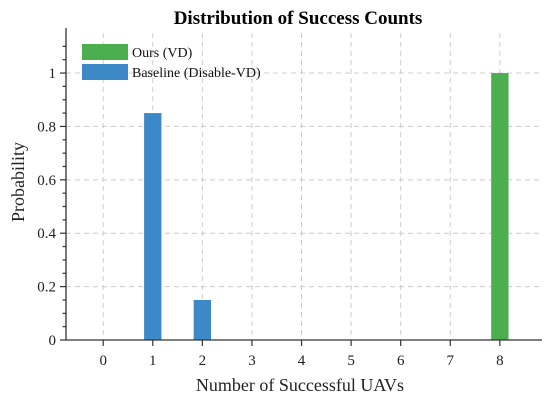  I want to click on x-tick-label: 7, so click(451, 361).